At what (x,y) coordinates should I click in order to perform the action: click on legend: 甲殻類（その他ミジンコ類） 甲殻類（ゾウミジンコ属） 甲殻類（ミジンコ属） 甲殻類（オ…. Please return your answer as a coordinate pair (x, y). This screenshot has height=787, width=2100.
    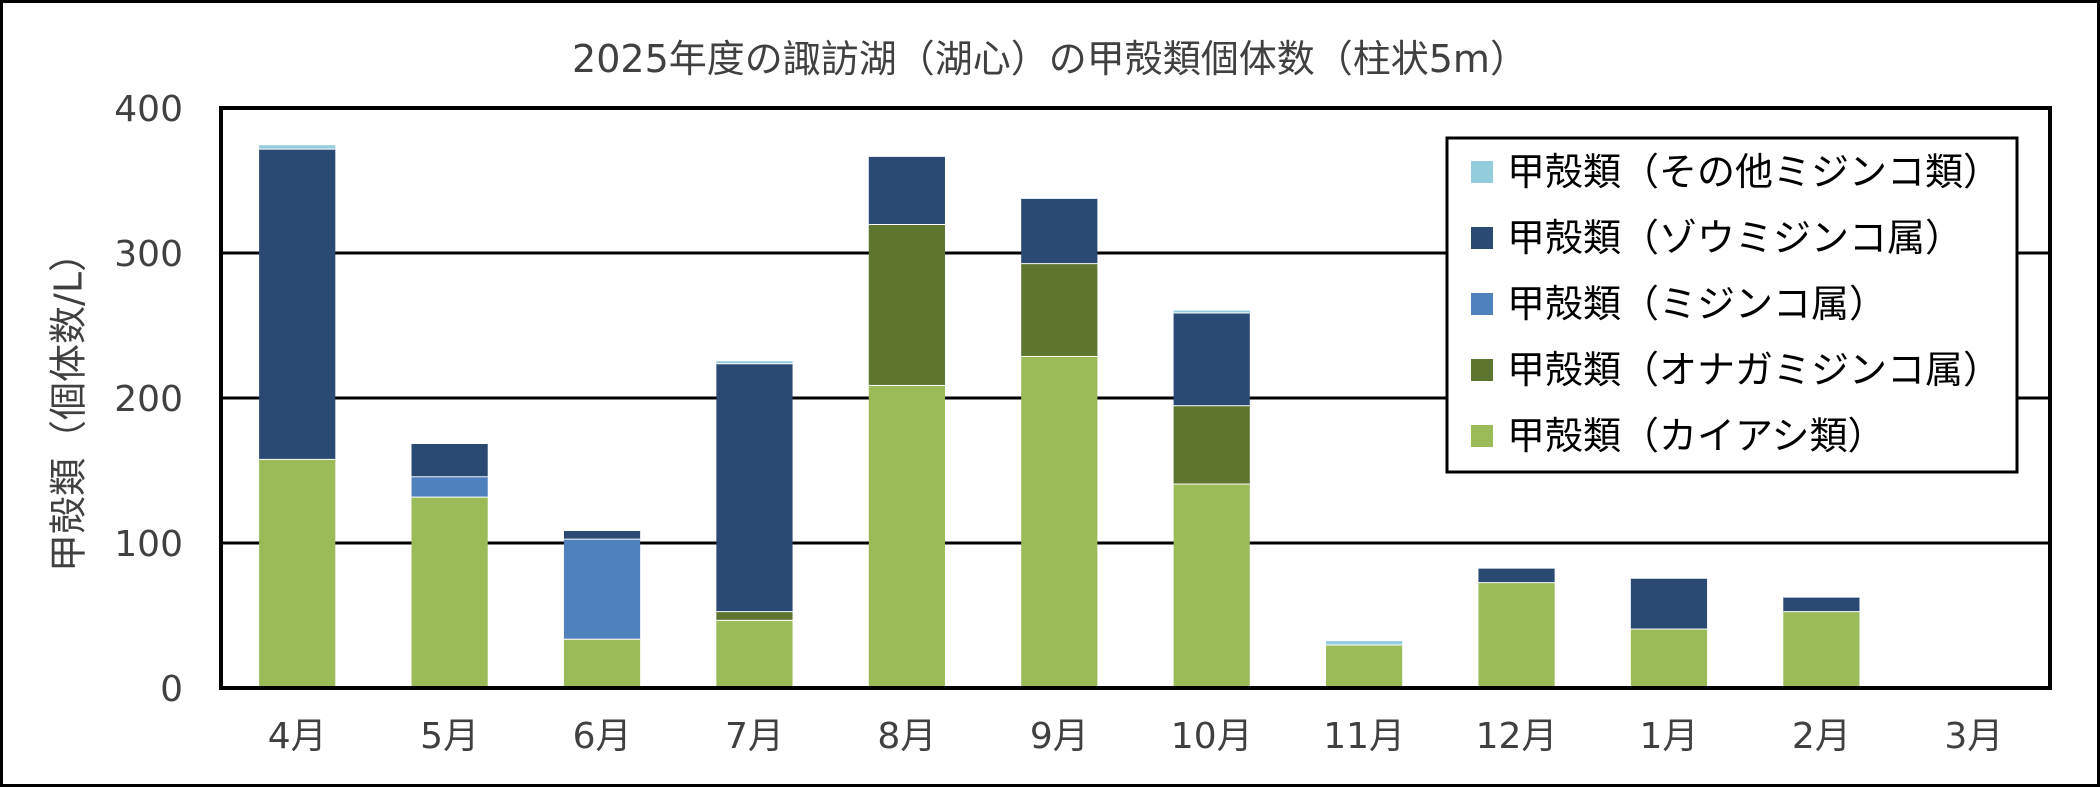
    Looking at the image, I should click on (1732, 305).